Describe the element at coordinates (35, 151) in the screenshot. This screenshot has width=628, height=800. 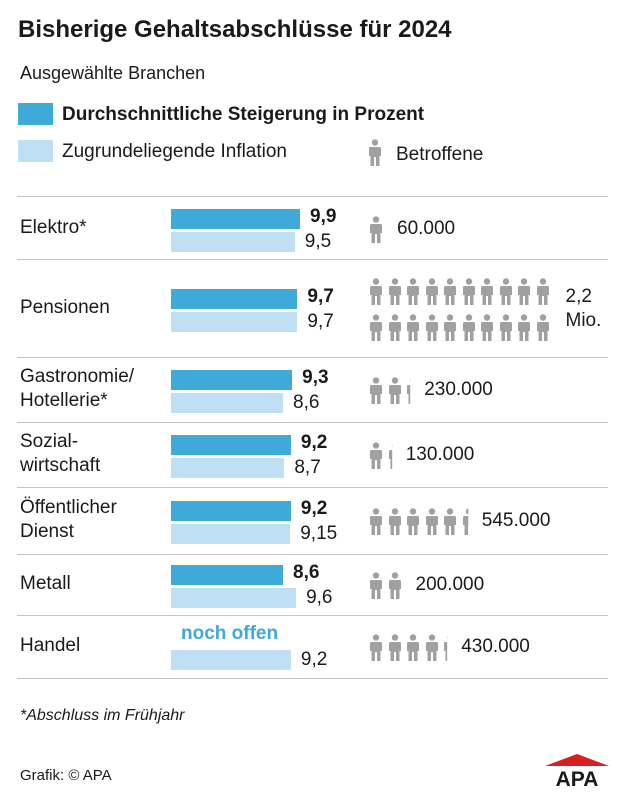
I see `legend-swatch-inflation` at that location.